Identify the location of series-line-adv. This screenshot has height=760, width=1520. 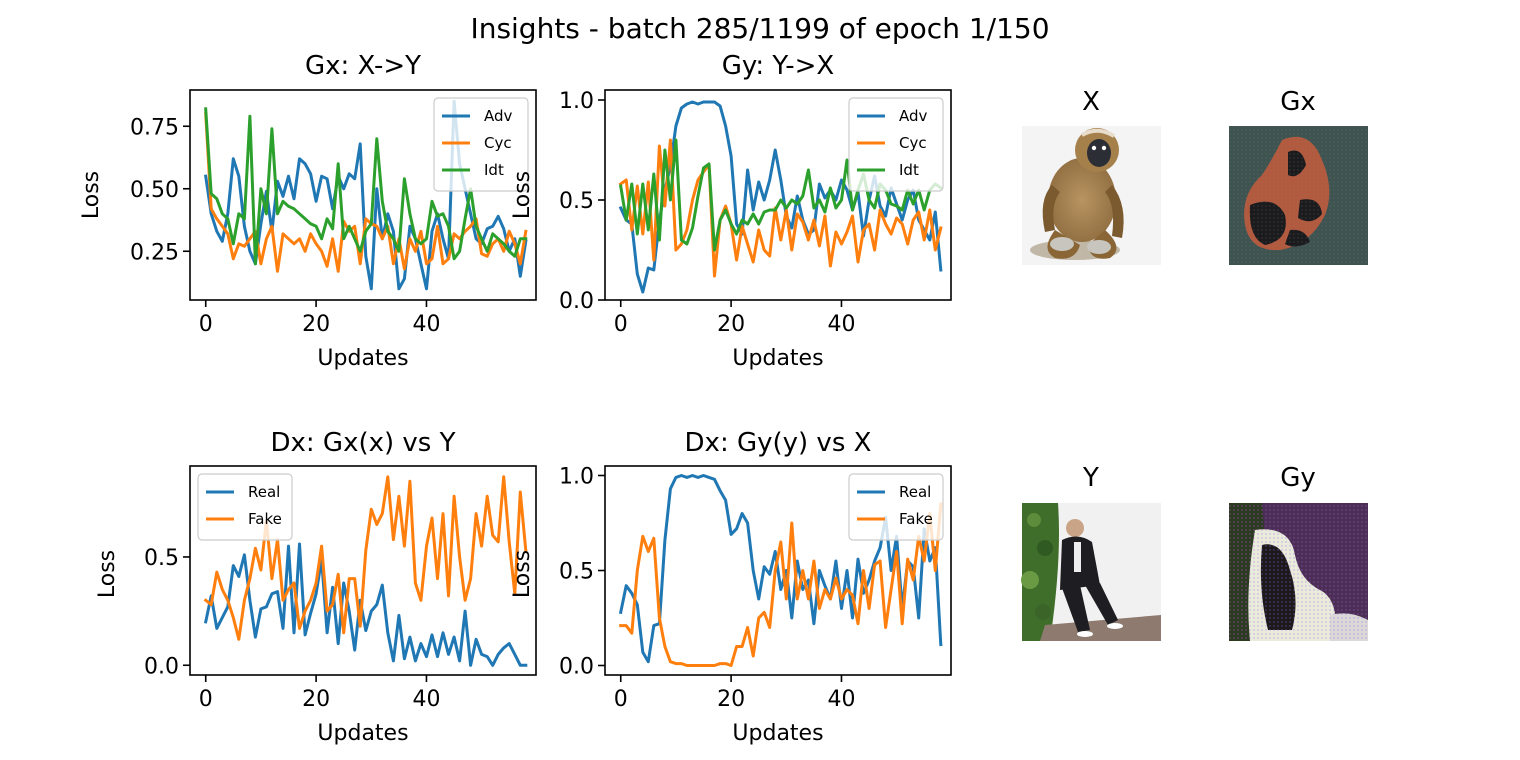
(780, 197).